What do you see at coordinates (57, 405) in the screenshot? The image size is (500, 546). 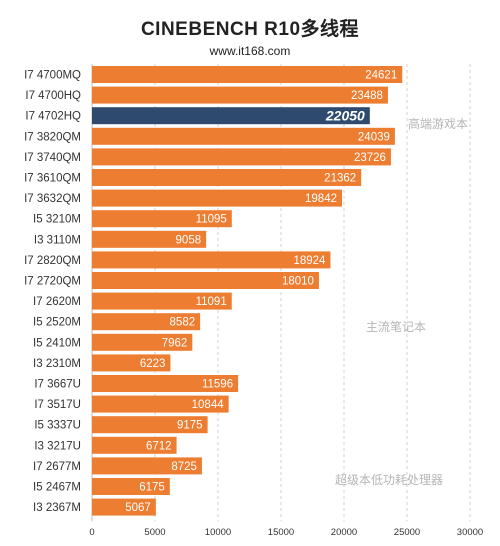 I see `category-label: I7 3517U` at bounding box center [57, 405].